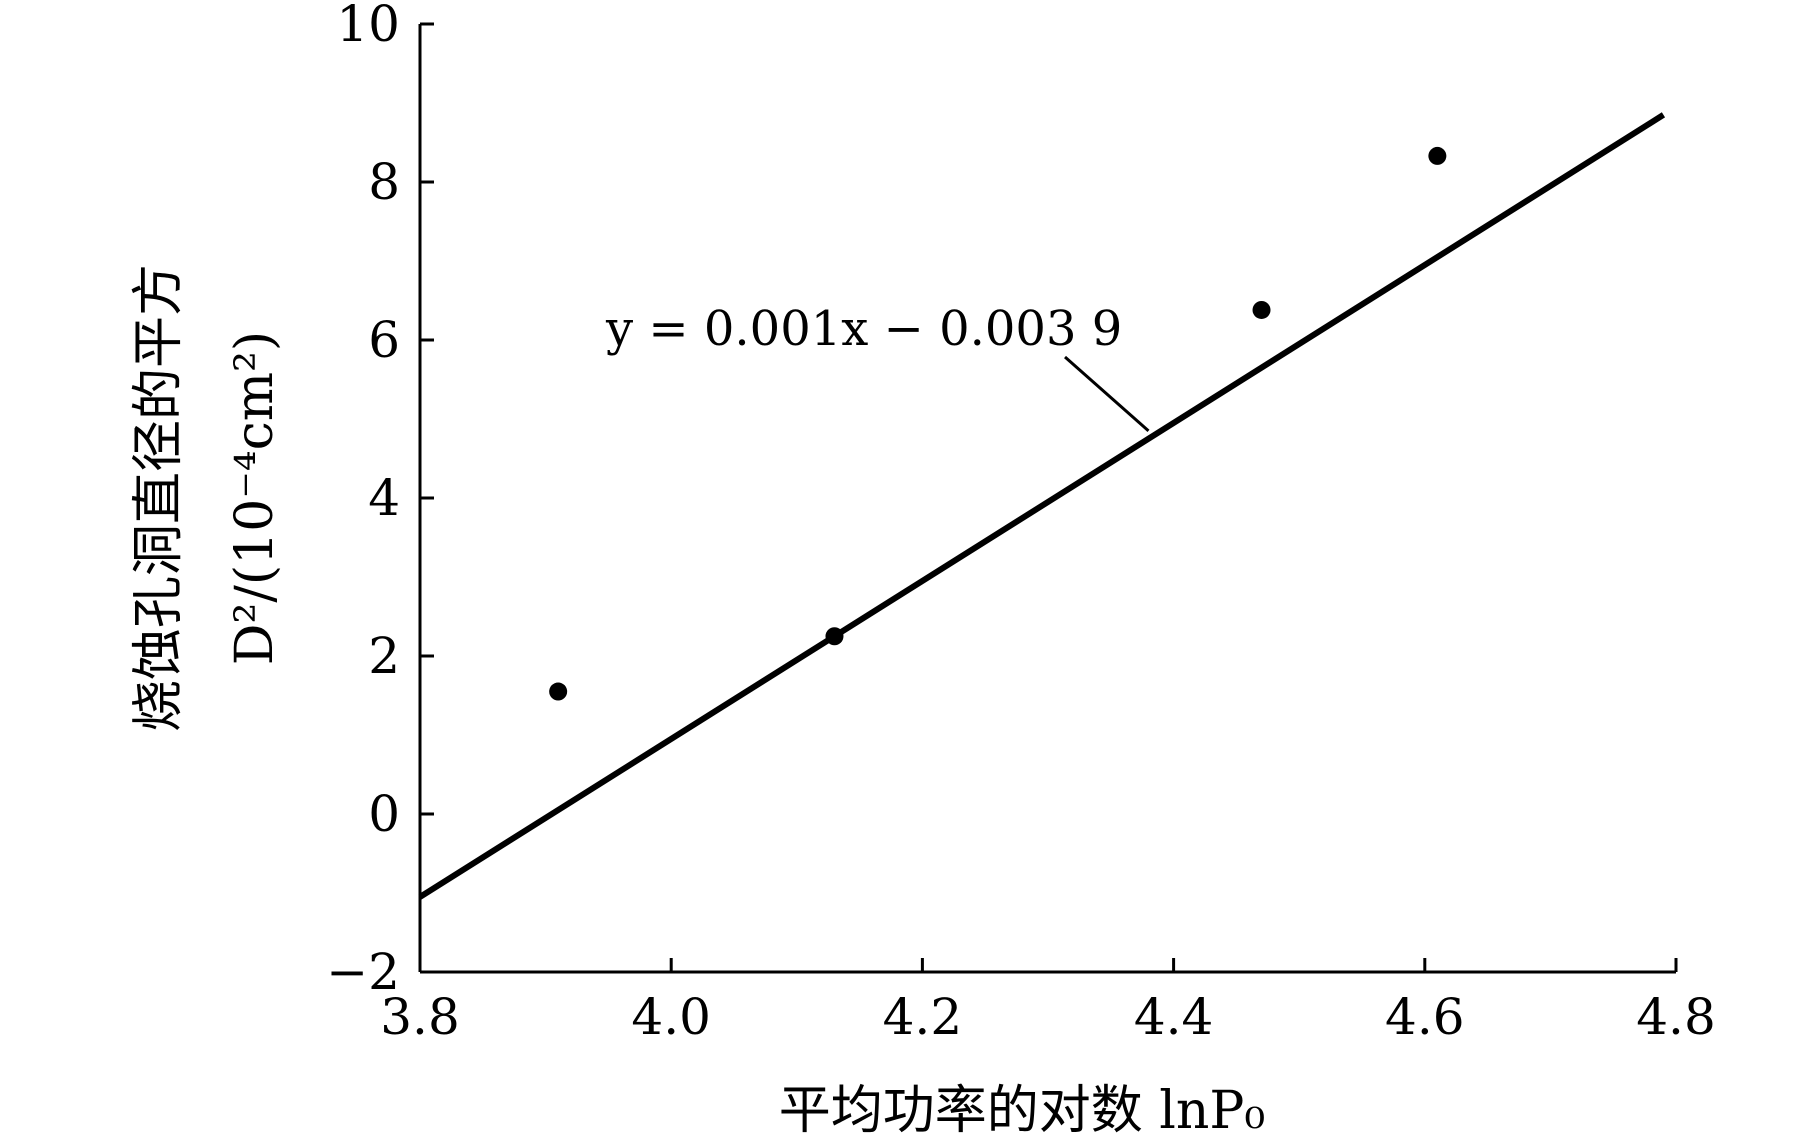  I want to click on x-axis-title: 平均功率的对数 lnP₀, so click(1022, 1111).